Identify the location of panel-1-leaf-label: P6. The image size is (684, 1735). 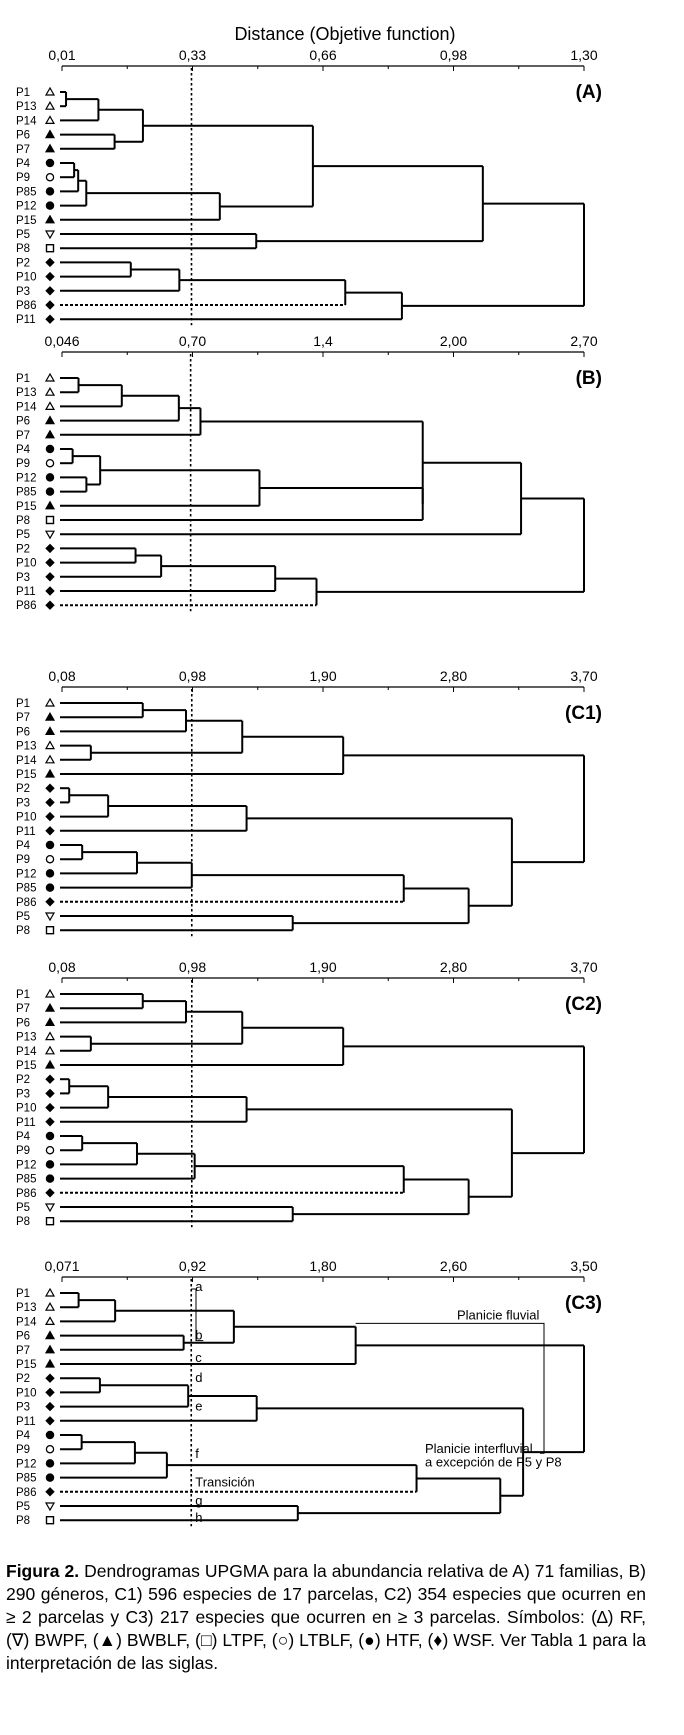
(23, 136).